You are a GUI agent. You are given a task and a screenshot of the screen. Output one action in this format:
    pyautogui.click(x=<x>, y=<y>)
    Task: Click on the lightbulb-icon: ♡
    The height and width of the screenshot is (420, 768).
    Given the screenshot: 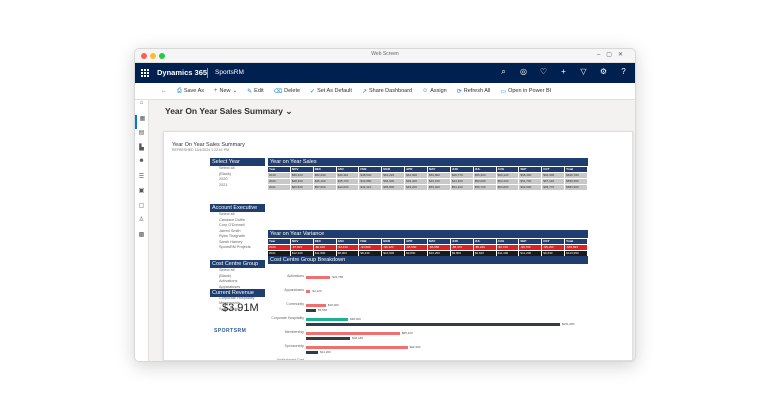 What is the action you would take?
    pyautogui.click(x=543, y=71)
    